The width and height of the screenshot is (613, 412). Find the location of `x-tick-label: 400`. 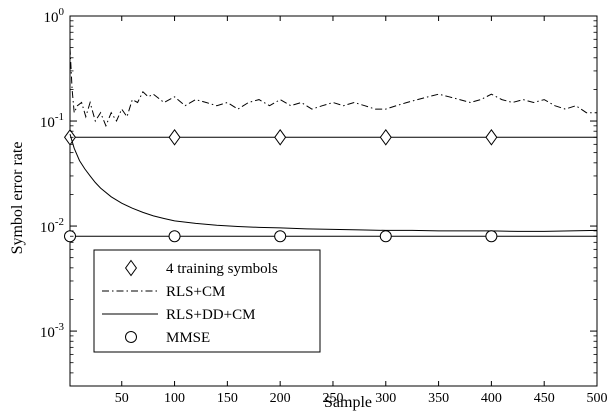

x-tick-label: 400 is located at coordinates (491, 398).